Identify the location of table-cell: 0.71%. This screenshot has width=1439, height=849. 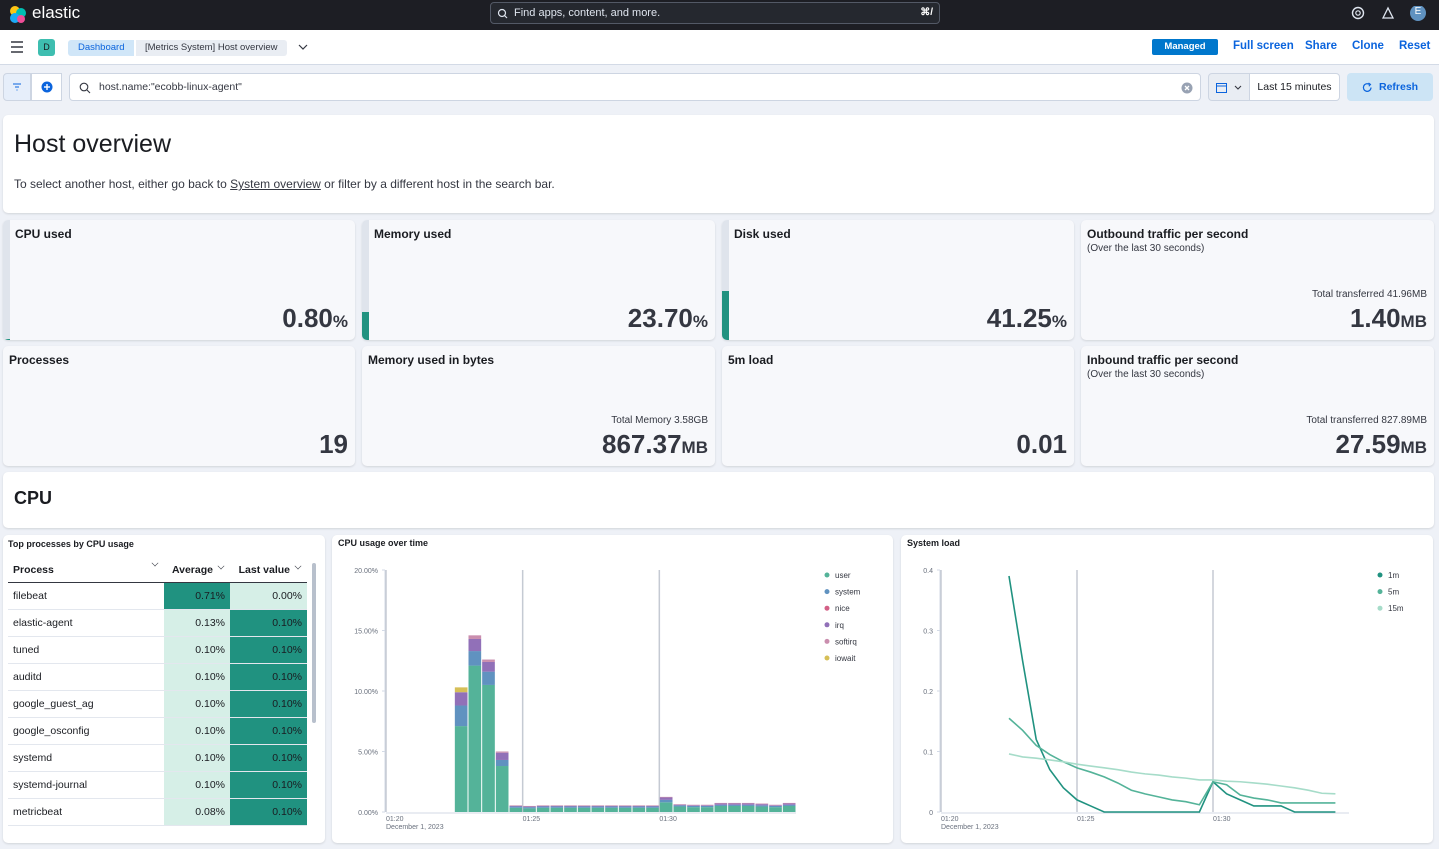
(197, 596).